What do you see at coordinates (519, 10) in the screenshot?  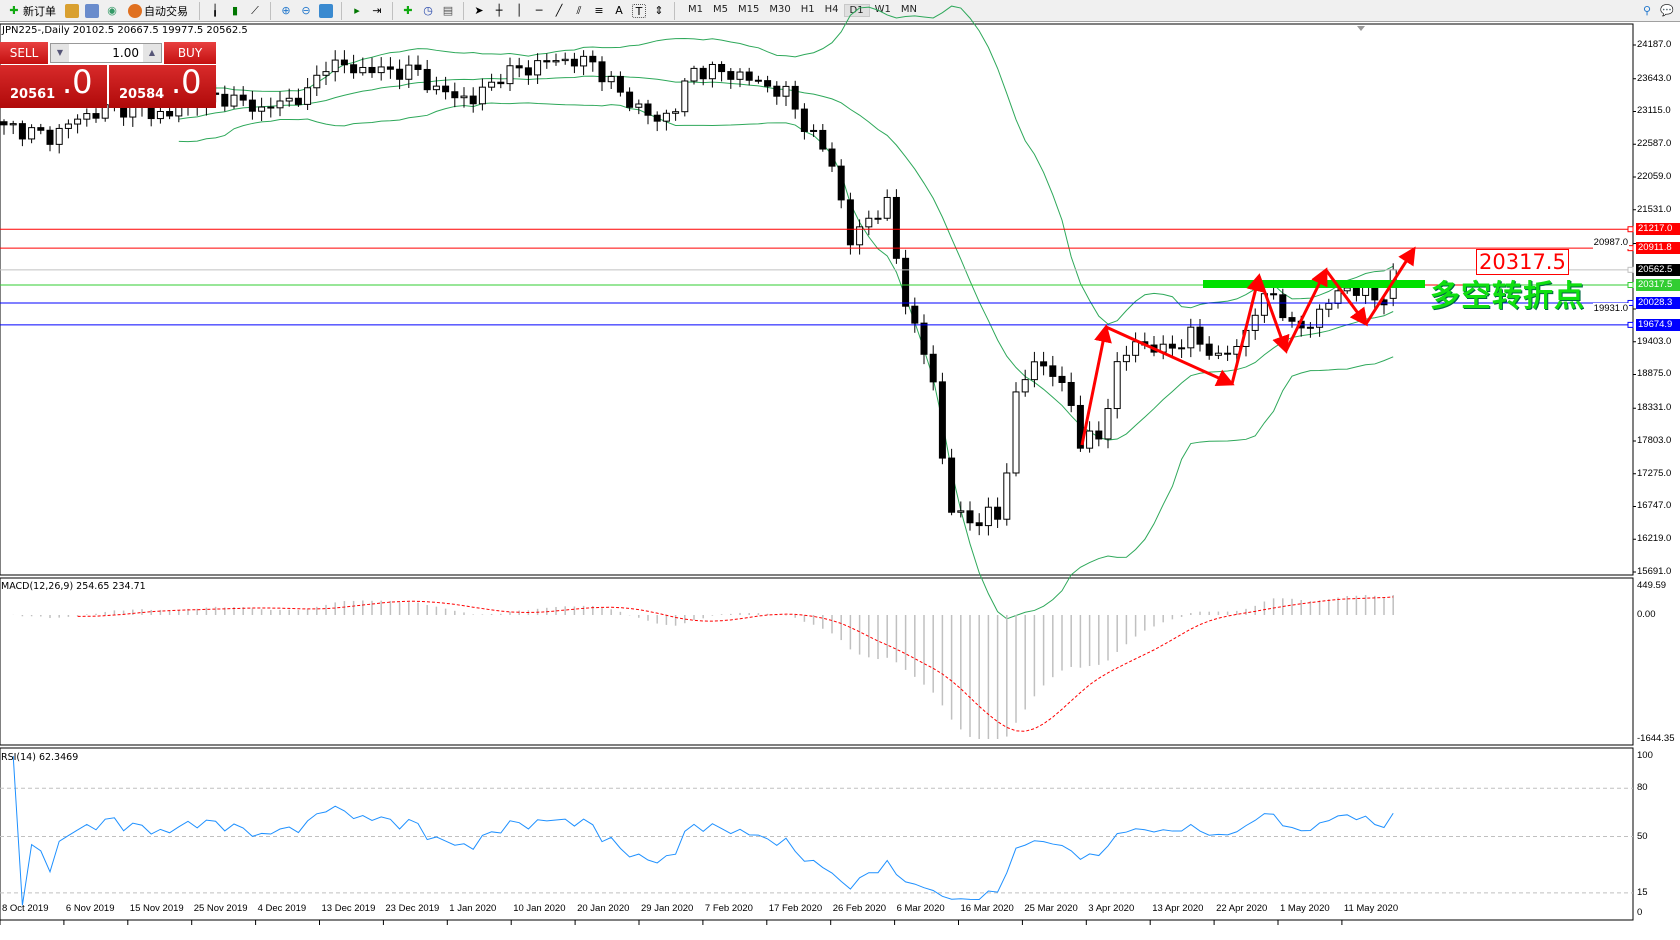 I see `vertical-line-icon: │` at bounding box center [519, 10].